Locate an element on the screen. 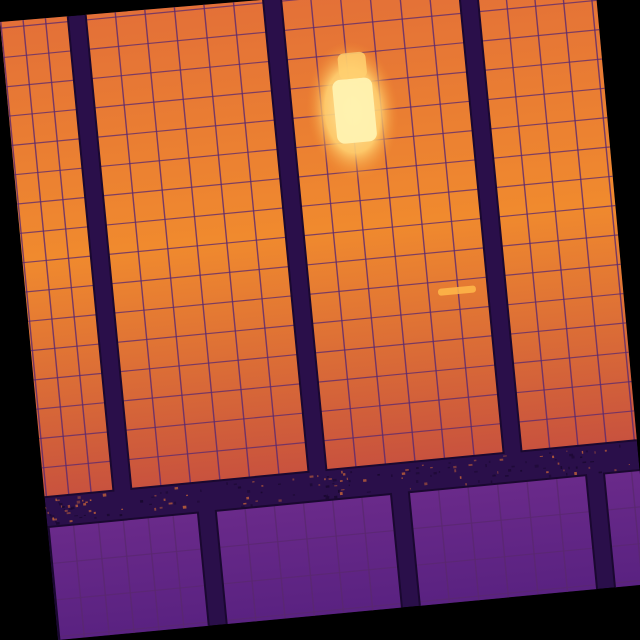  hotspot-top is located at coordinates (352, 65).